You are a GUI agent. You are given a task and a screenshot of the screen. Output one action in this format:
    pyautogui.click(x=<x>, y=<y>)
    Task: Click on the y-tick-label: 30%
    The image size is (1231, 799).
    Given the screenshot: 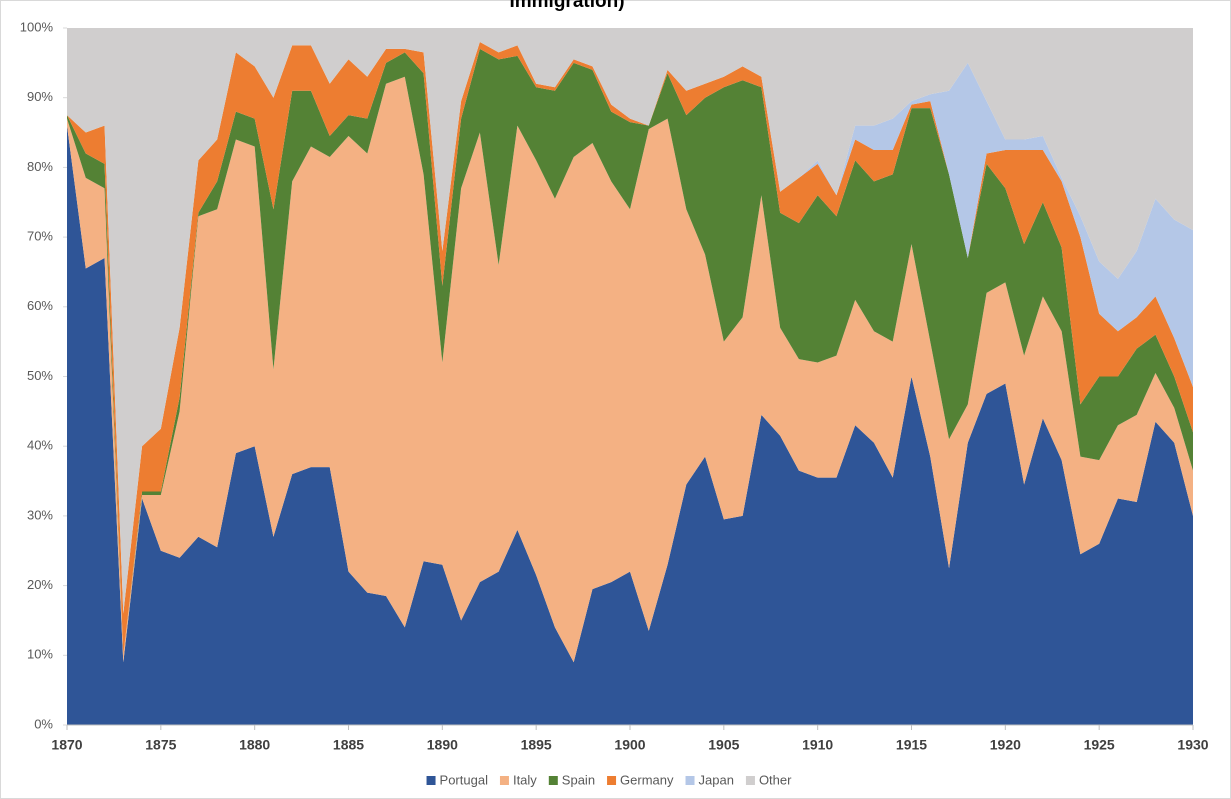 What is the action you would take?
    pyautogui.click(x=40, y=514)
    